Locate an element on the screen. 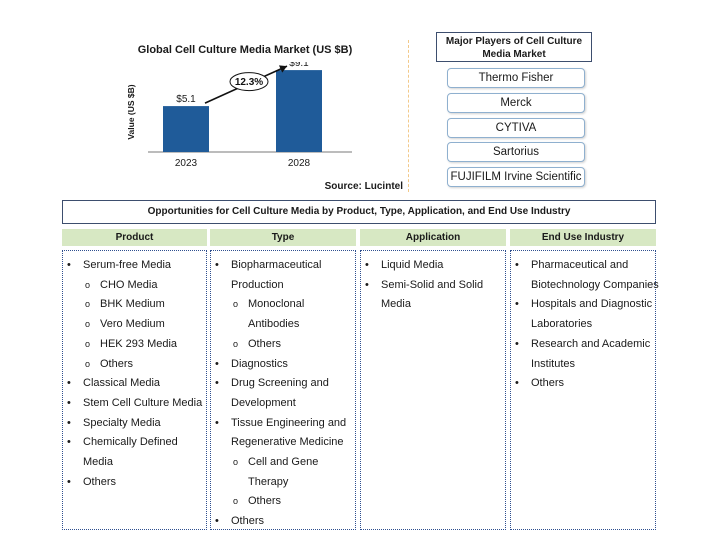 This screenshot has height=550, width=721. x-tick-label-2023: 2023 is located at coordinates (186, 163).